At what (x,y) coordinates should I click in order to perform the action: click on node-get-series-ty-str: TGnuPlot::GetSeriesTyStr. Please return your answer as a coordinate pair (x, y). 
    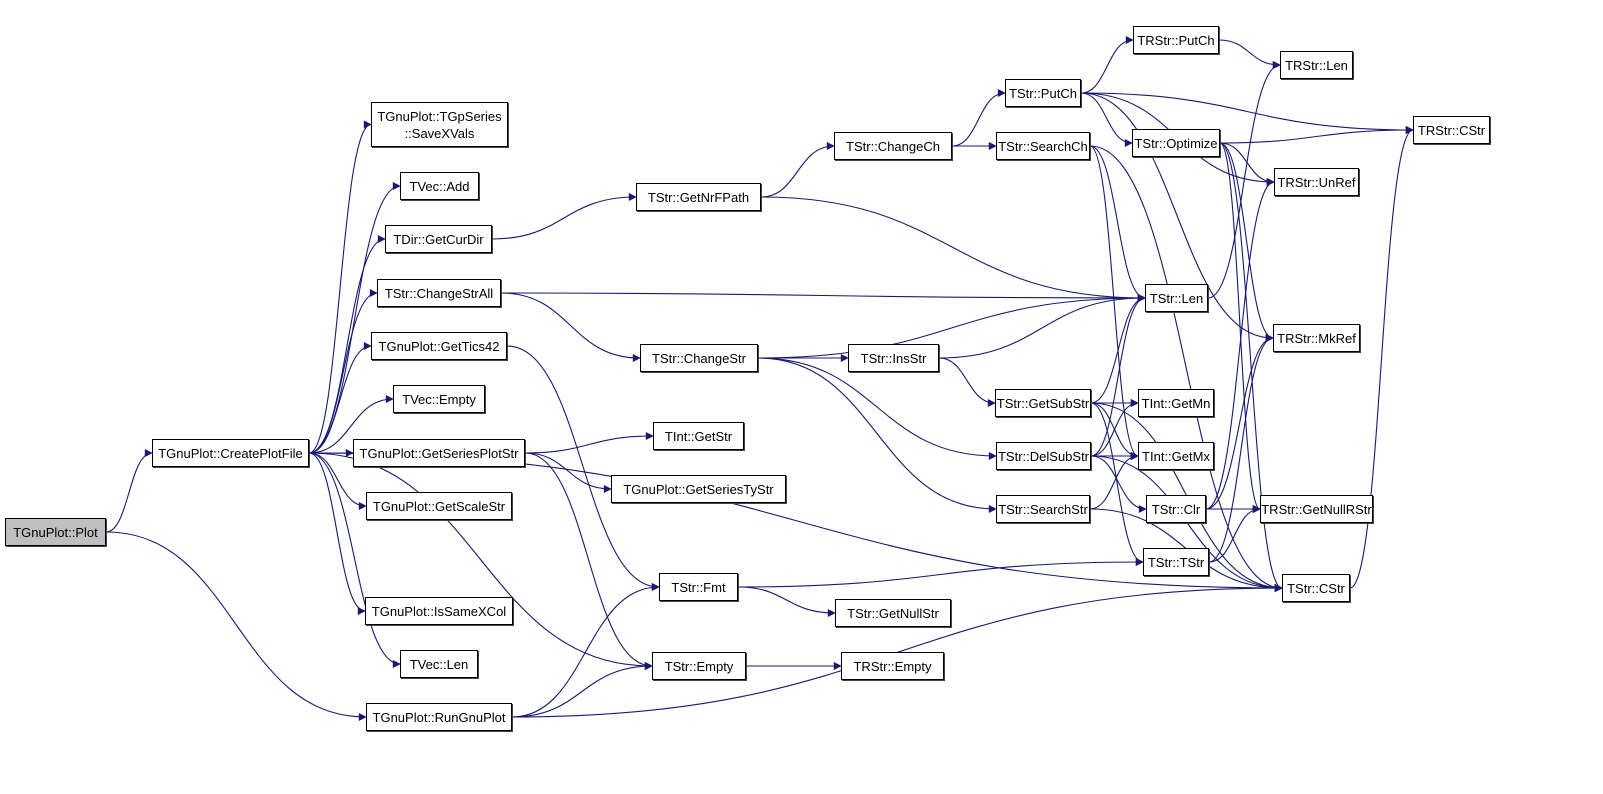
    Looking at the image, I should click on (698, 489).